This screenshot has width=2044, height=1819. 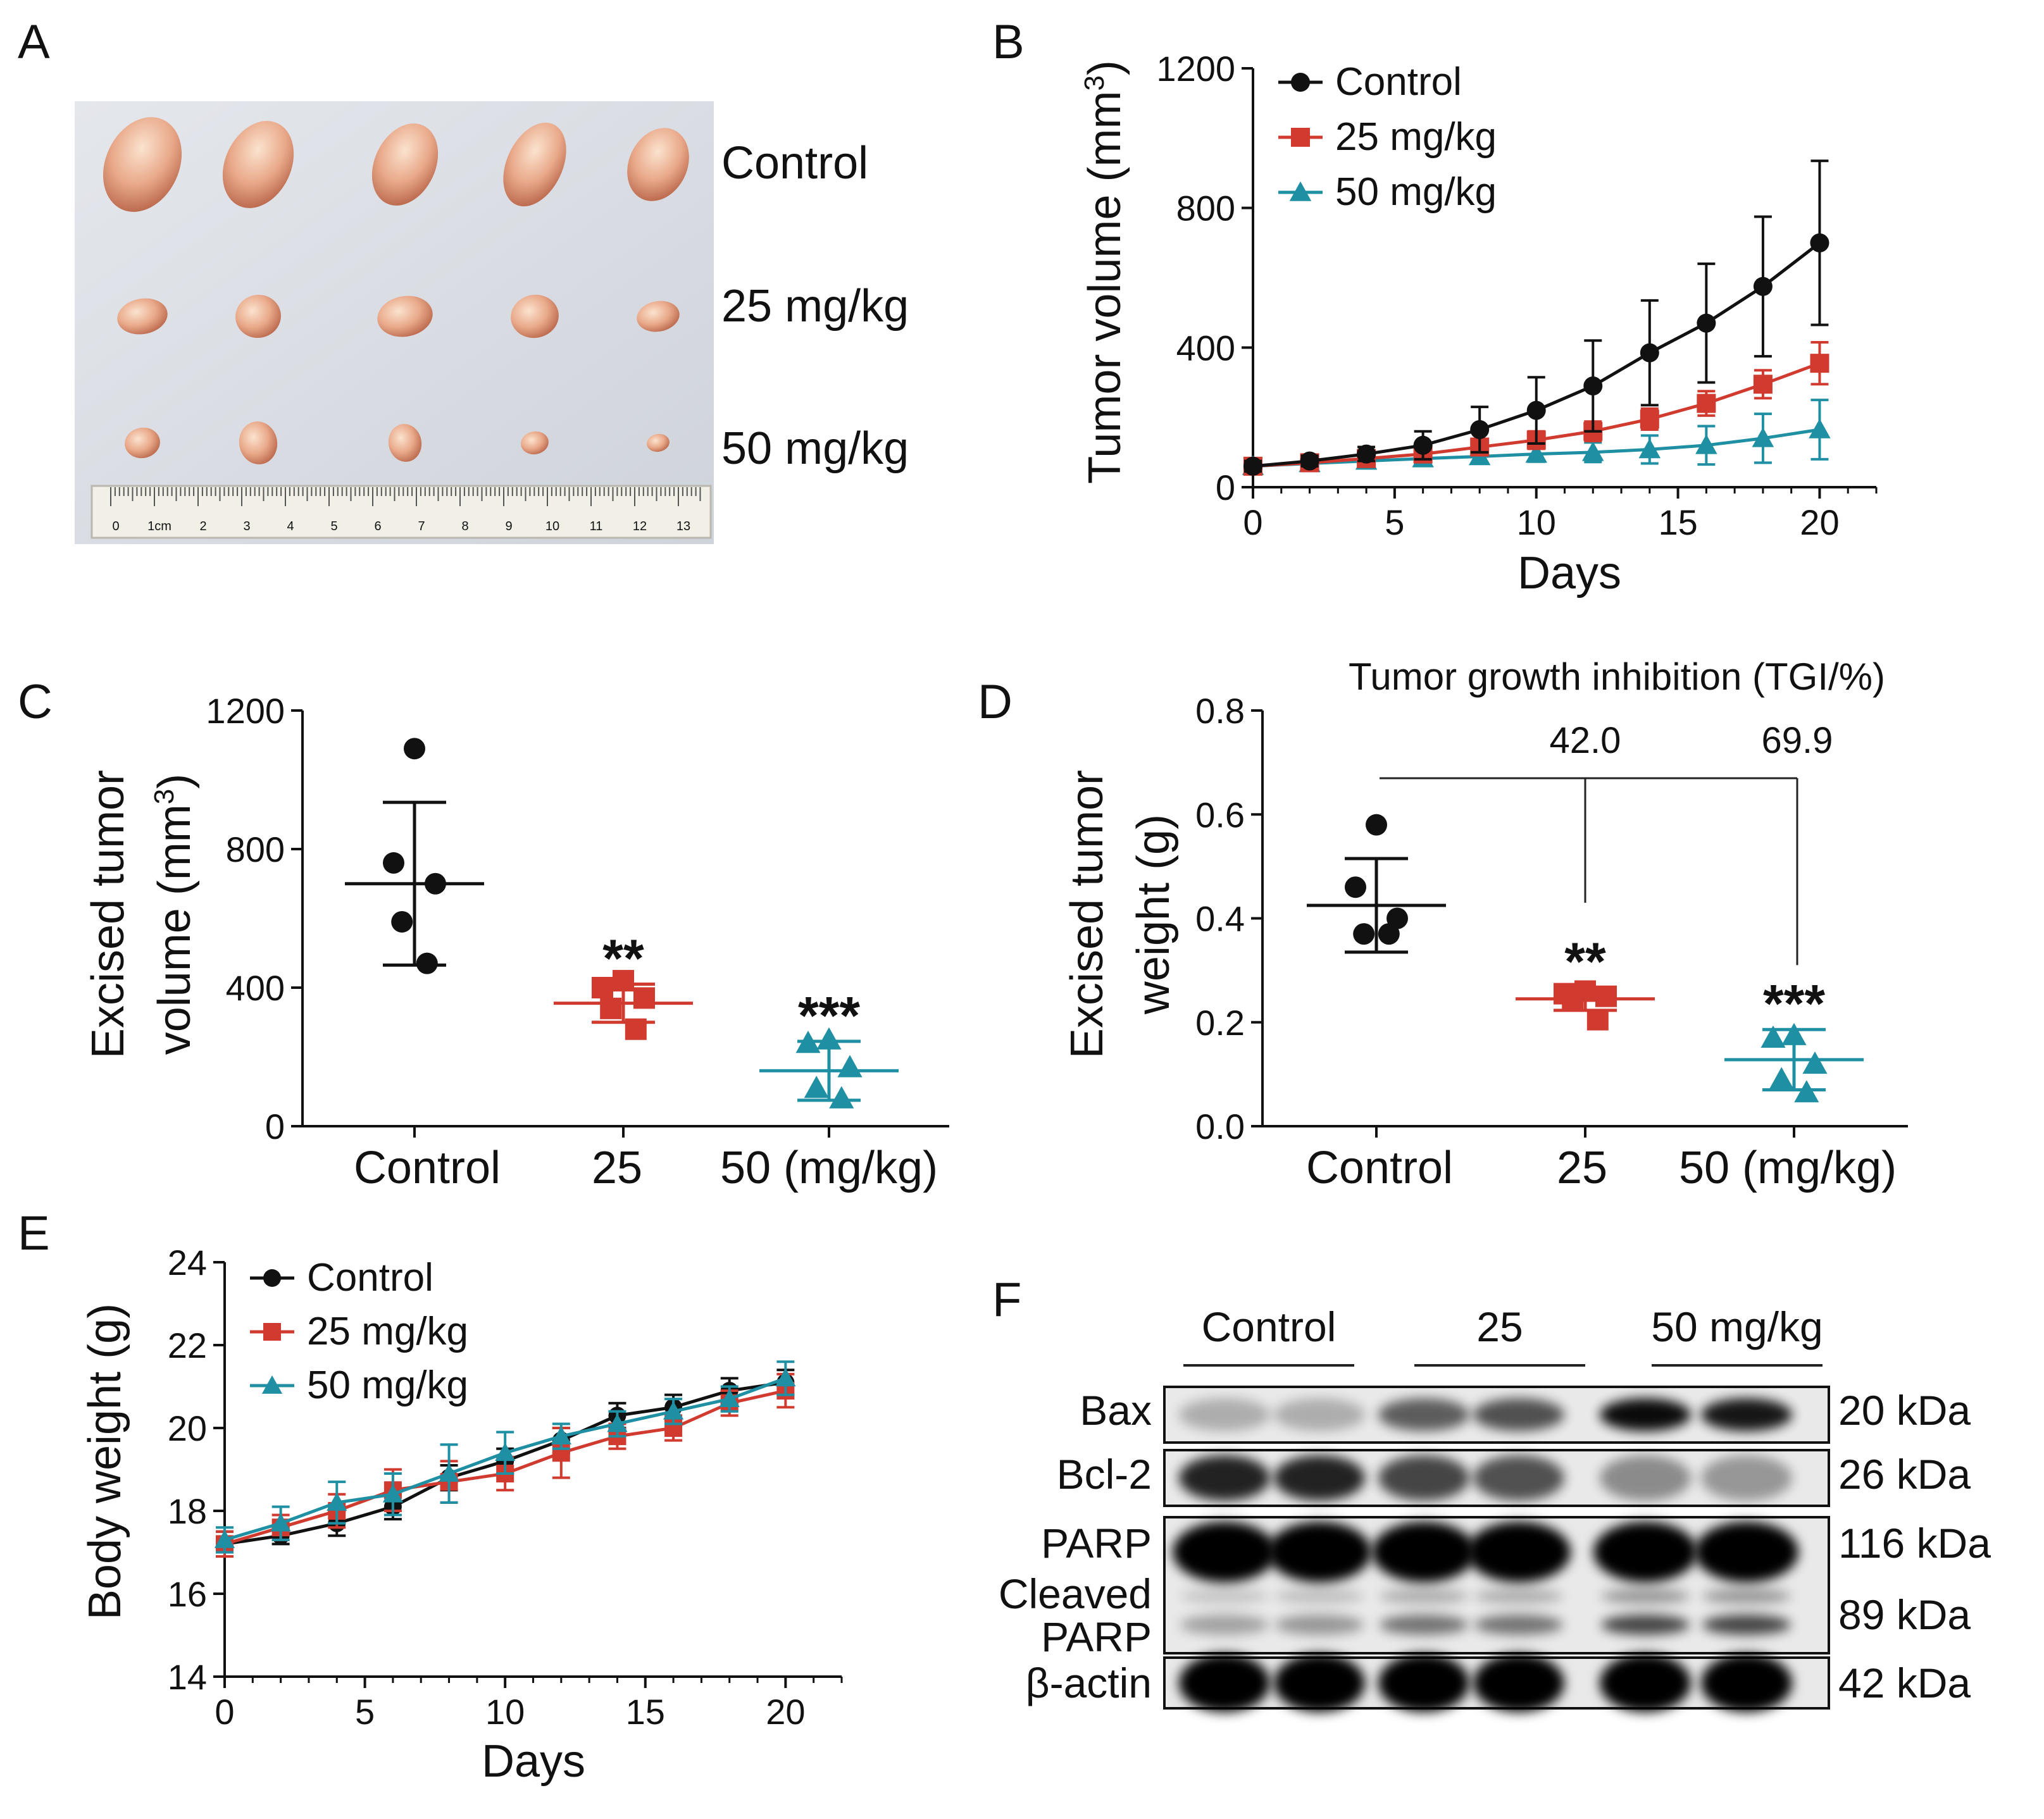 What do you see at coordinates (275, 1126) in the screenshot?
I see `excised-volume-y-tick-label: 0` at bounding box center [275, 1126].